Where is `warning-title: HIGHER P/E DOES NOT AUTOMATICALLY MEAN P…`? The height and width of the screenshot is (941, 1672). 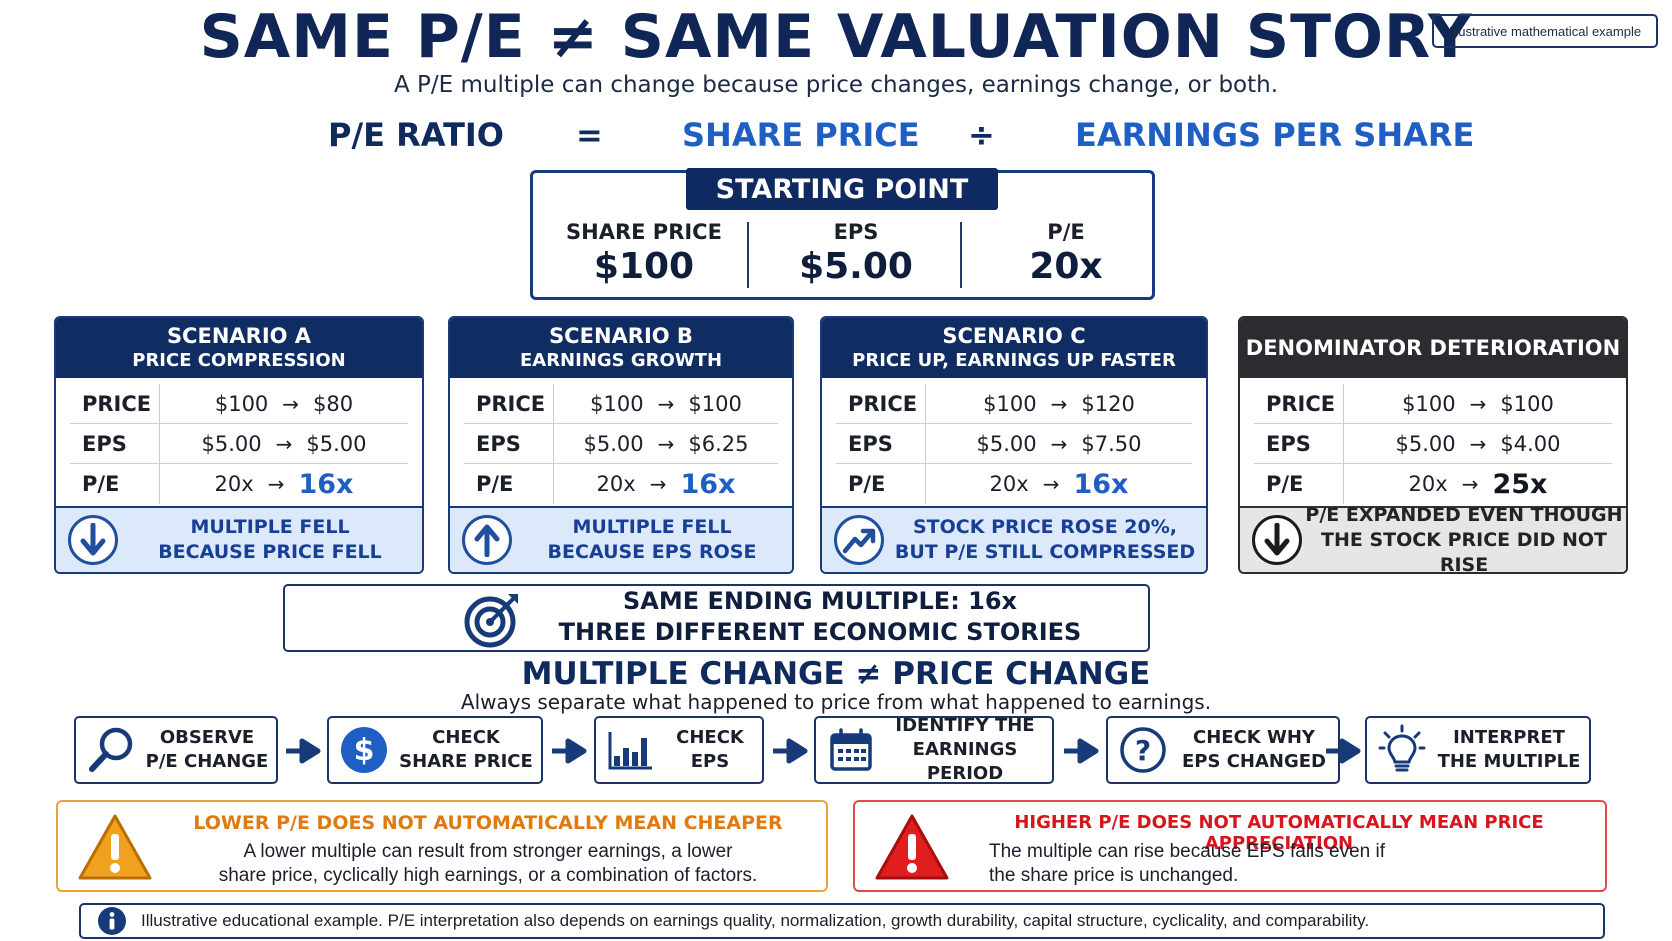 warning-title: HIGHER P/E DOES NOT AUTOMATICALLY MEAN P… is located at coordinates (1279, 833).